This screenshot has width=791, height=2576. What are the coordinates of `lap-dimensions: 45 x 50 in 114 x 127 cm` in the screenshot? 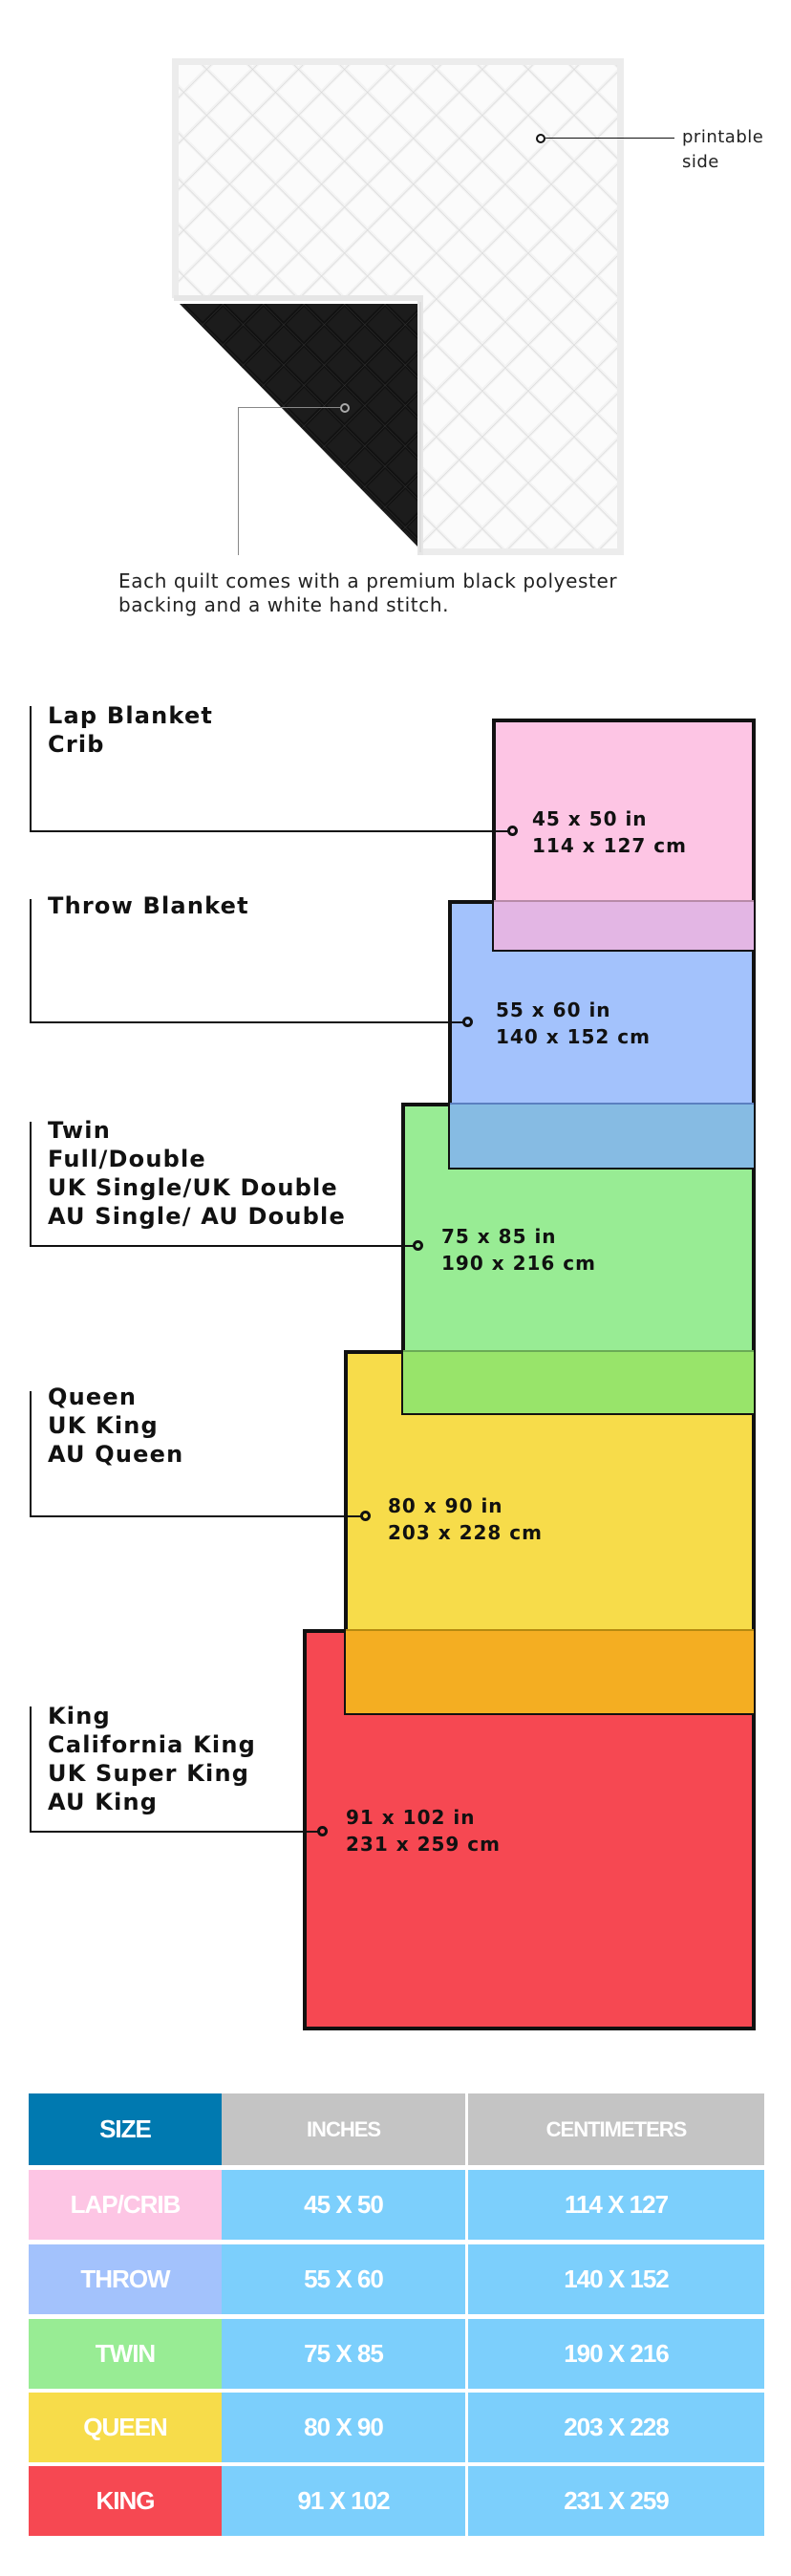 It's located at (609, 832).